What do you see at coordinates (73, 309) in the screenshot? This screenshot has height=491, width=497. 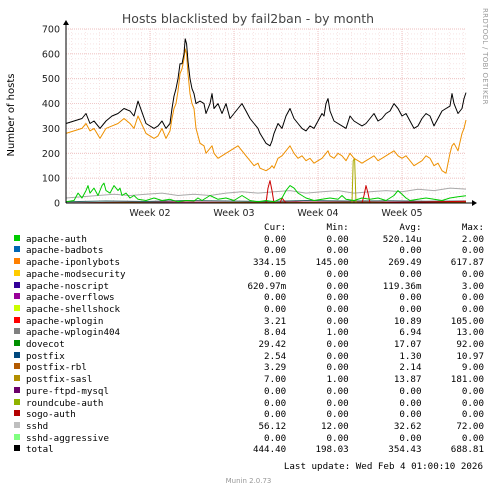 I see `legend-series-name: apache-shellshock` at bounding box center [73, 309].